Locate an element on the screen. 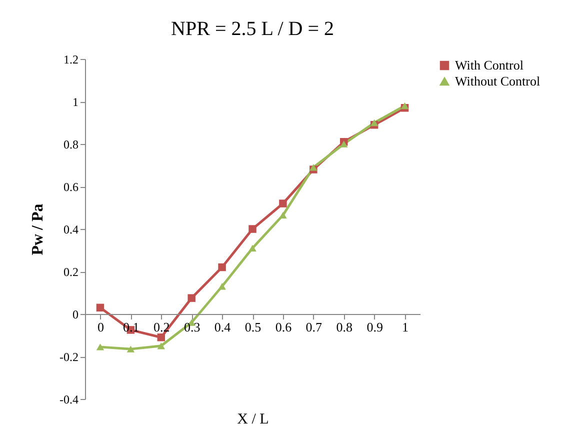  y-tick-label: -0.2 is located at coordinates (69, 357).